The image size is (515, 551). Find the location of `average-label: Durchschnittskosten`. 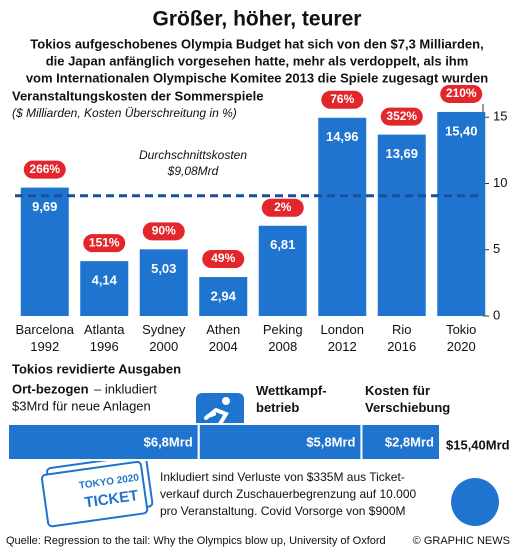

average-label: Durchschnittskosten is located at coordinates (193, 155).